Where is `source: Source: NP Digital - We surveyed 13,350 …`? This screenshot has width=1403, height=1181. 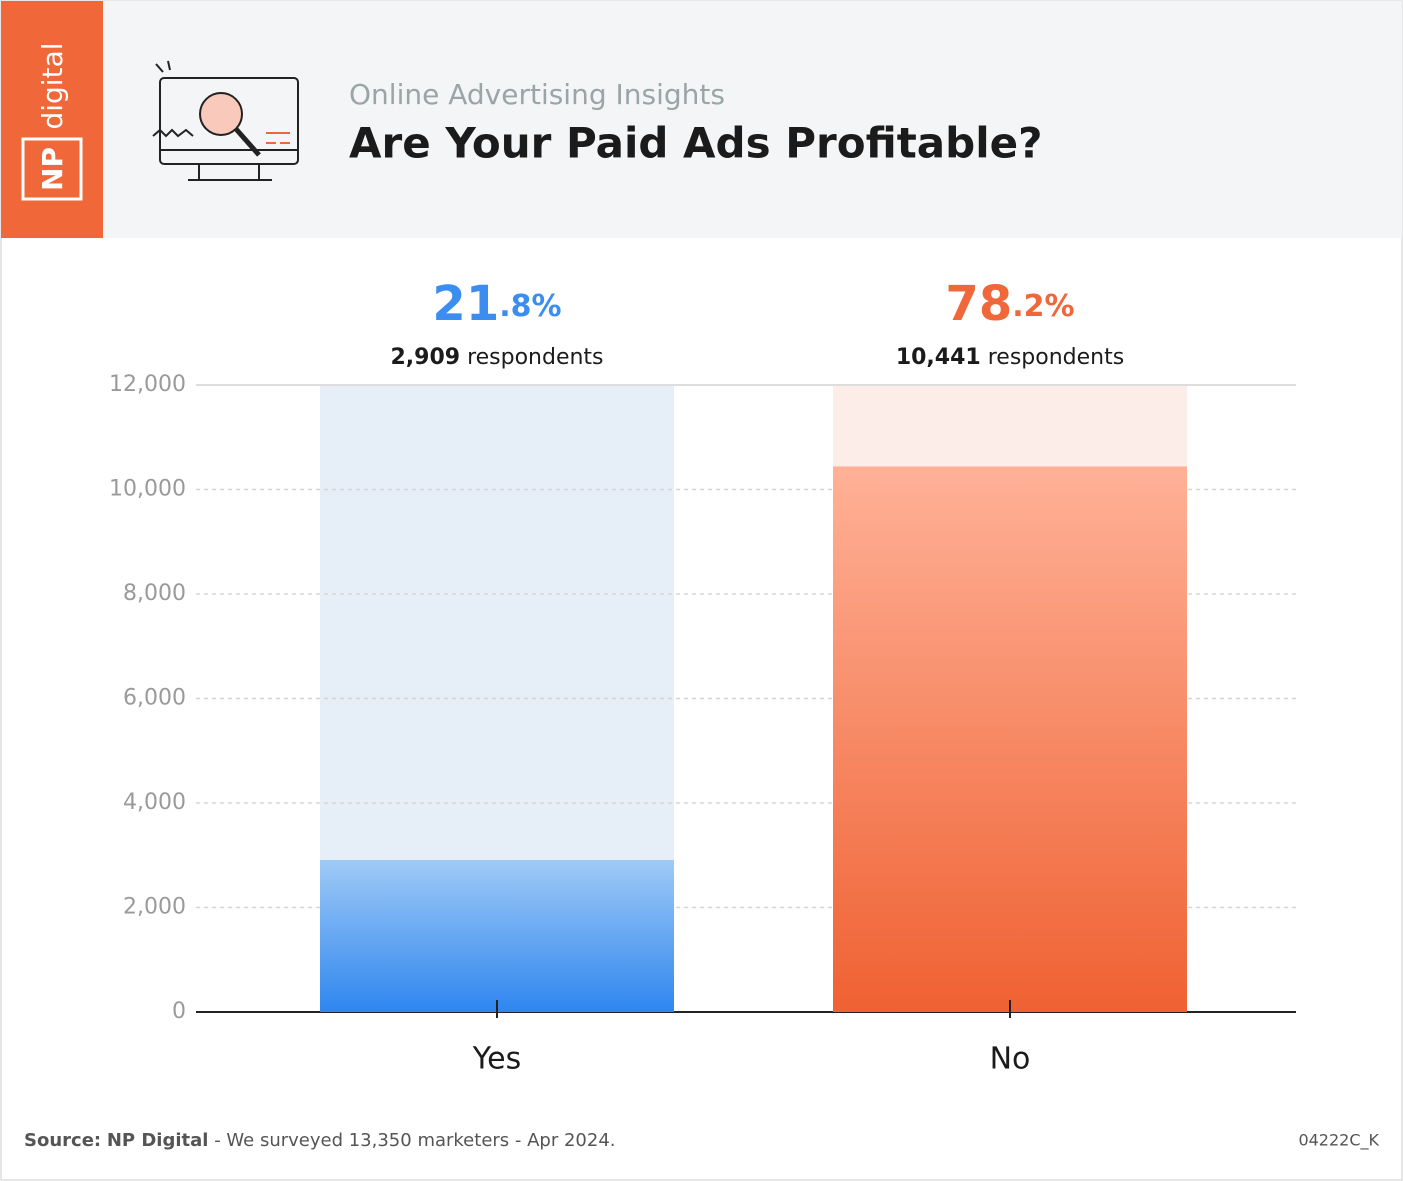
source: Source: NP Digital - We surveyed 13,350 … is located at coordinates (320, 1140).